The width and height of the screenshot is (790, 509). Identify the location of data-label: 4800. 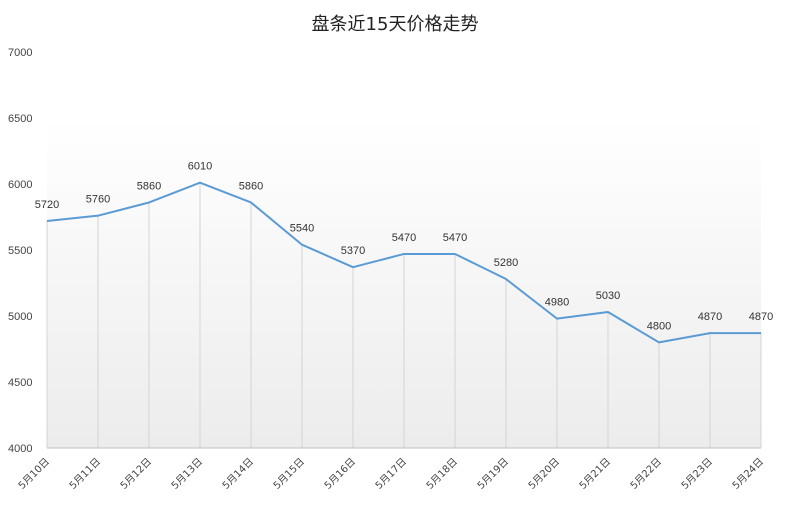
(659, 326).